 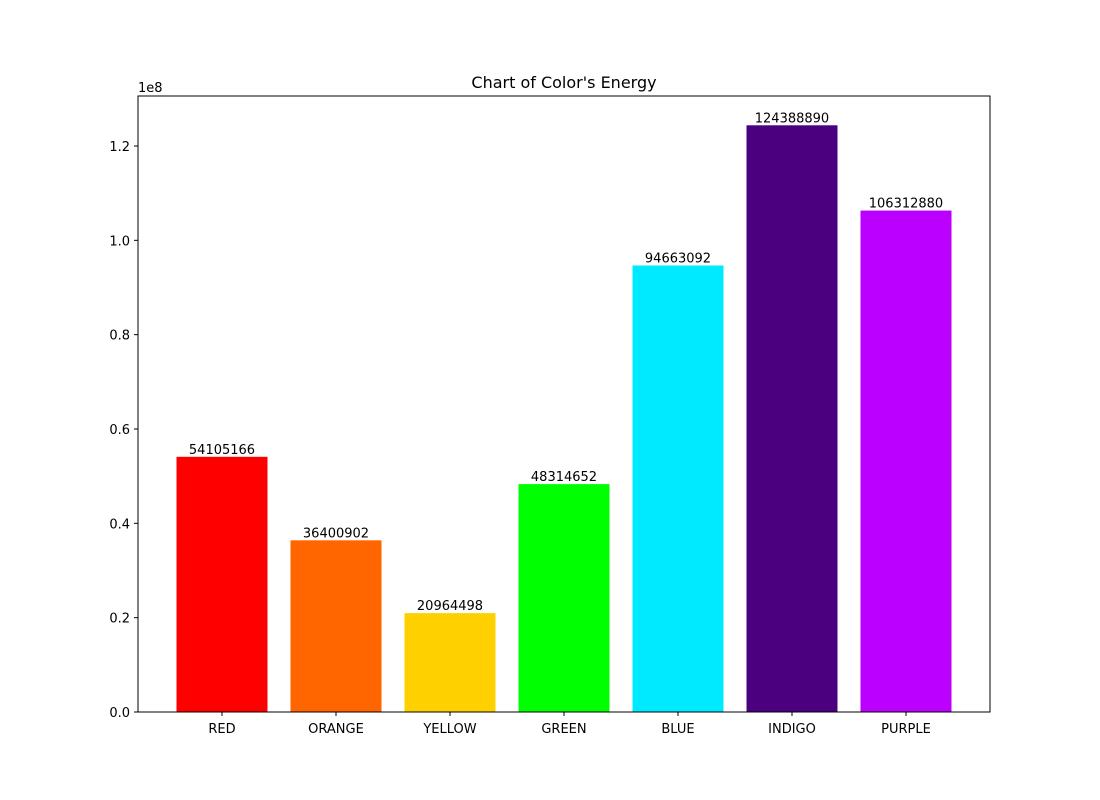 I want to click on bar-green, so click(x=564, y=598).